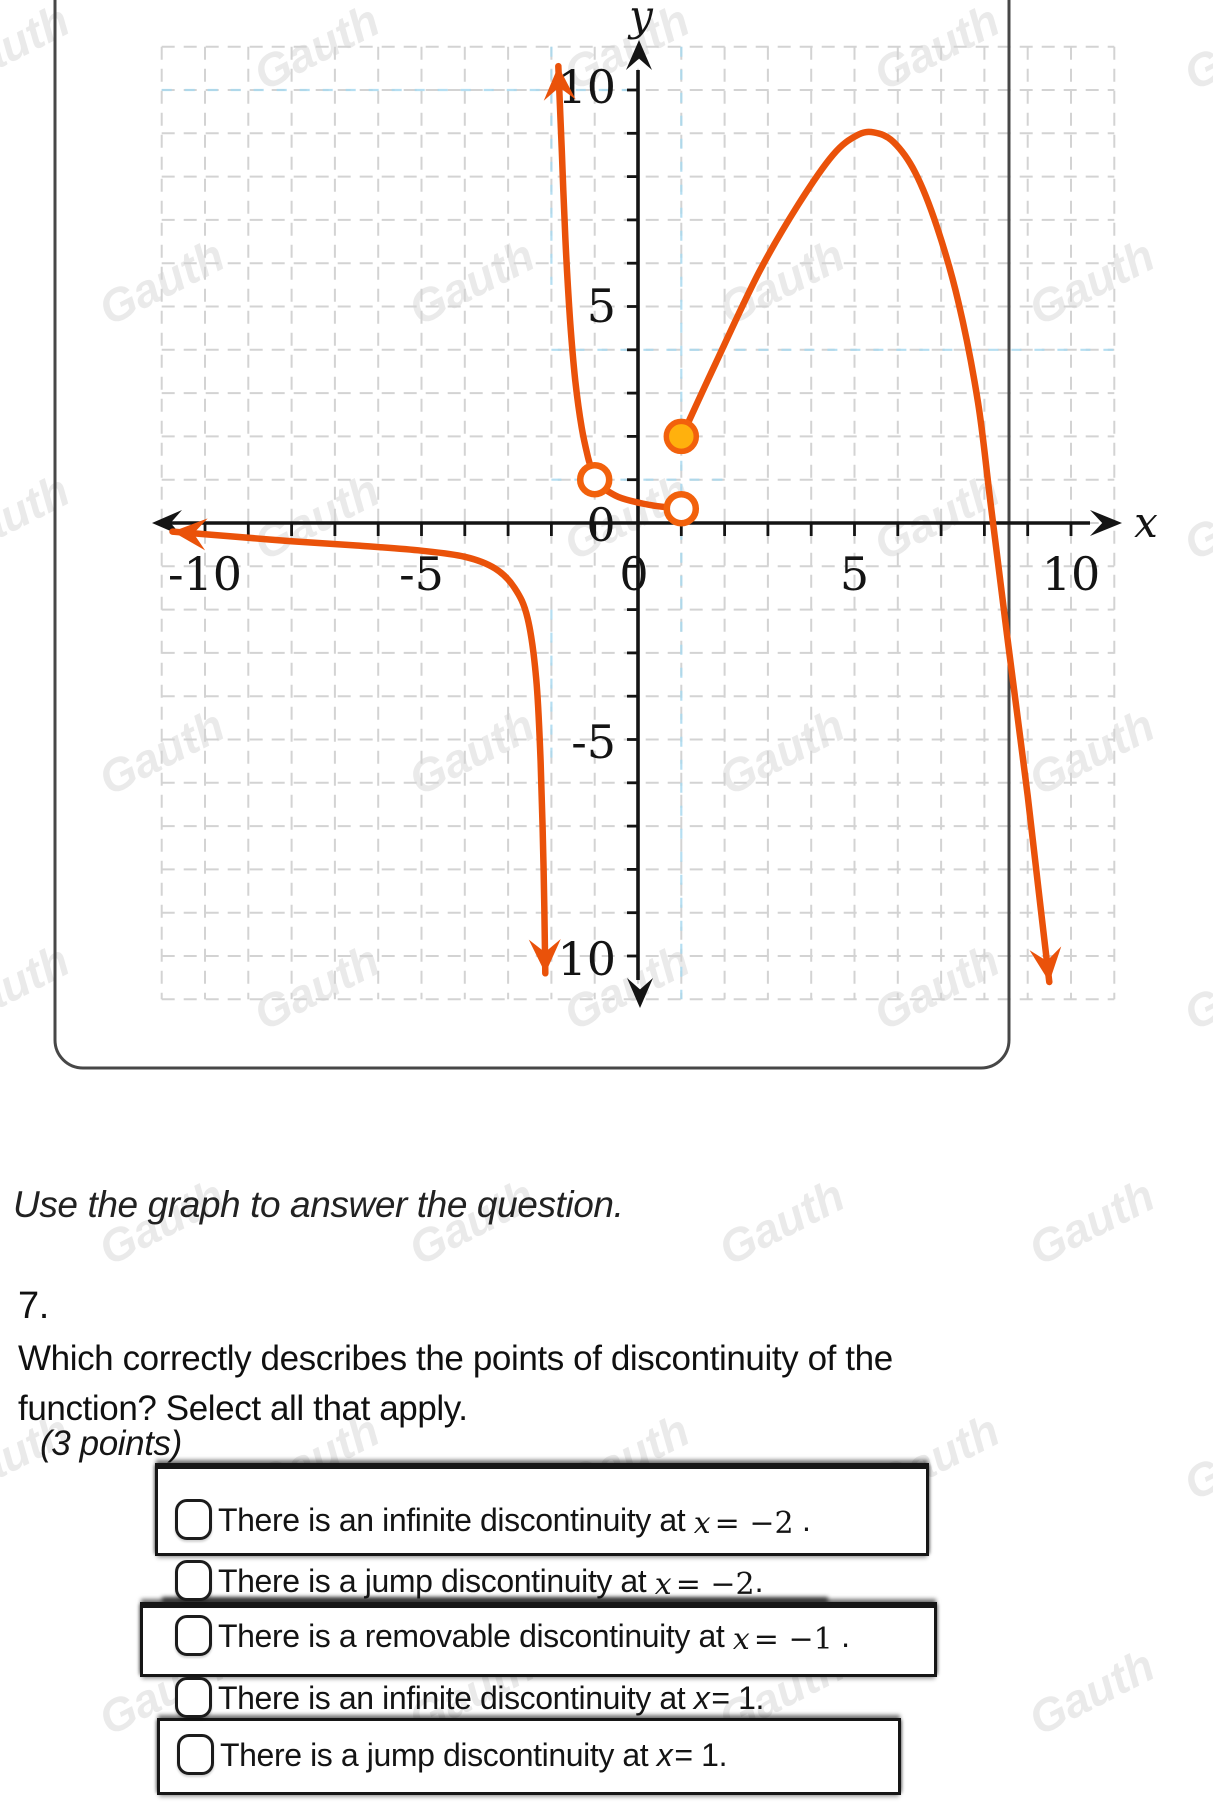 The width and height of the screenshot is (1213, 1817). Describe the element at coordinates (195, 1754) in the screenshot. I see `option-checkbox-5-unchecked` at that location.